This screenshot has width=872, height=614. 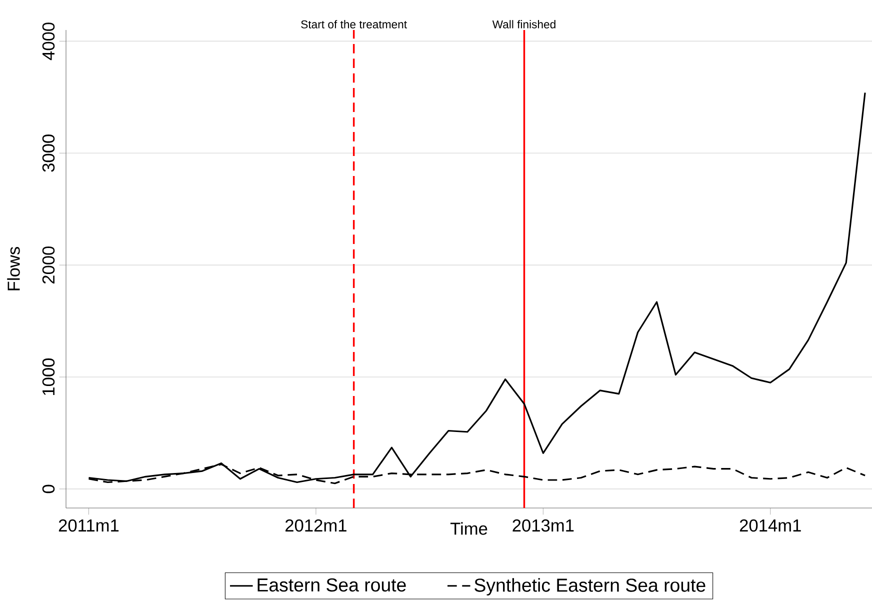 I want to click on x-tick-label: 2014m1, so click(x=770, y=525).